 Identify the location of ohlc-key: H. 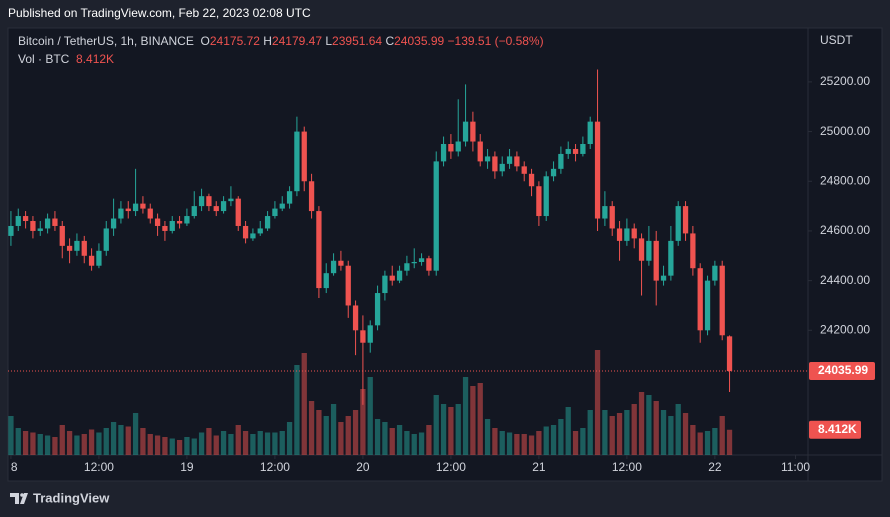
(267, 41).